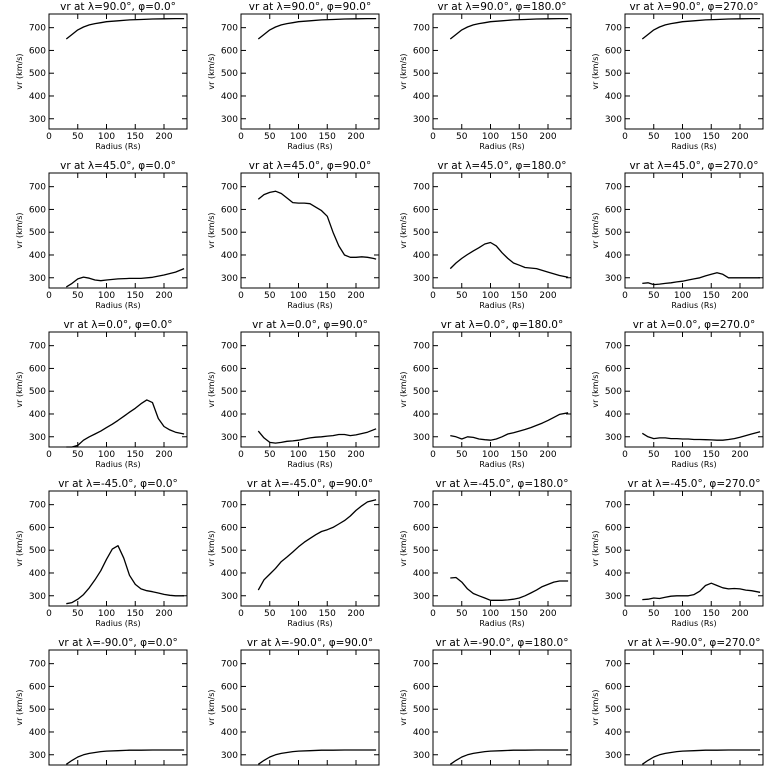  I want to click on panel-title: vr at λ=0.0°, φ=180.0°, so click(502, 325).